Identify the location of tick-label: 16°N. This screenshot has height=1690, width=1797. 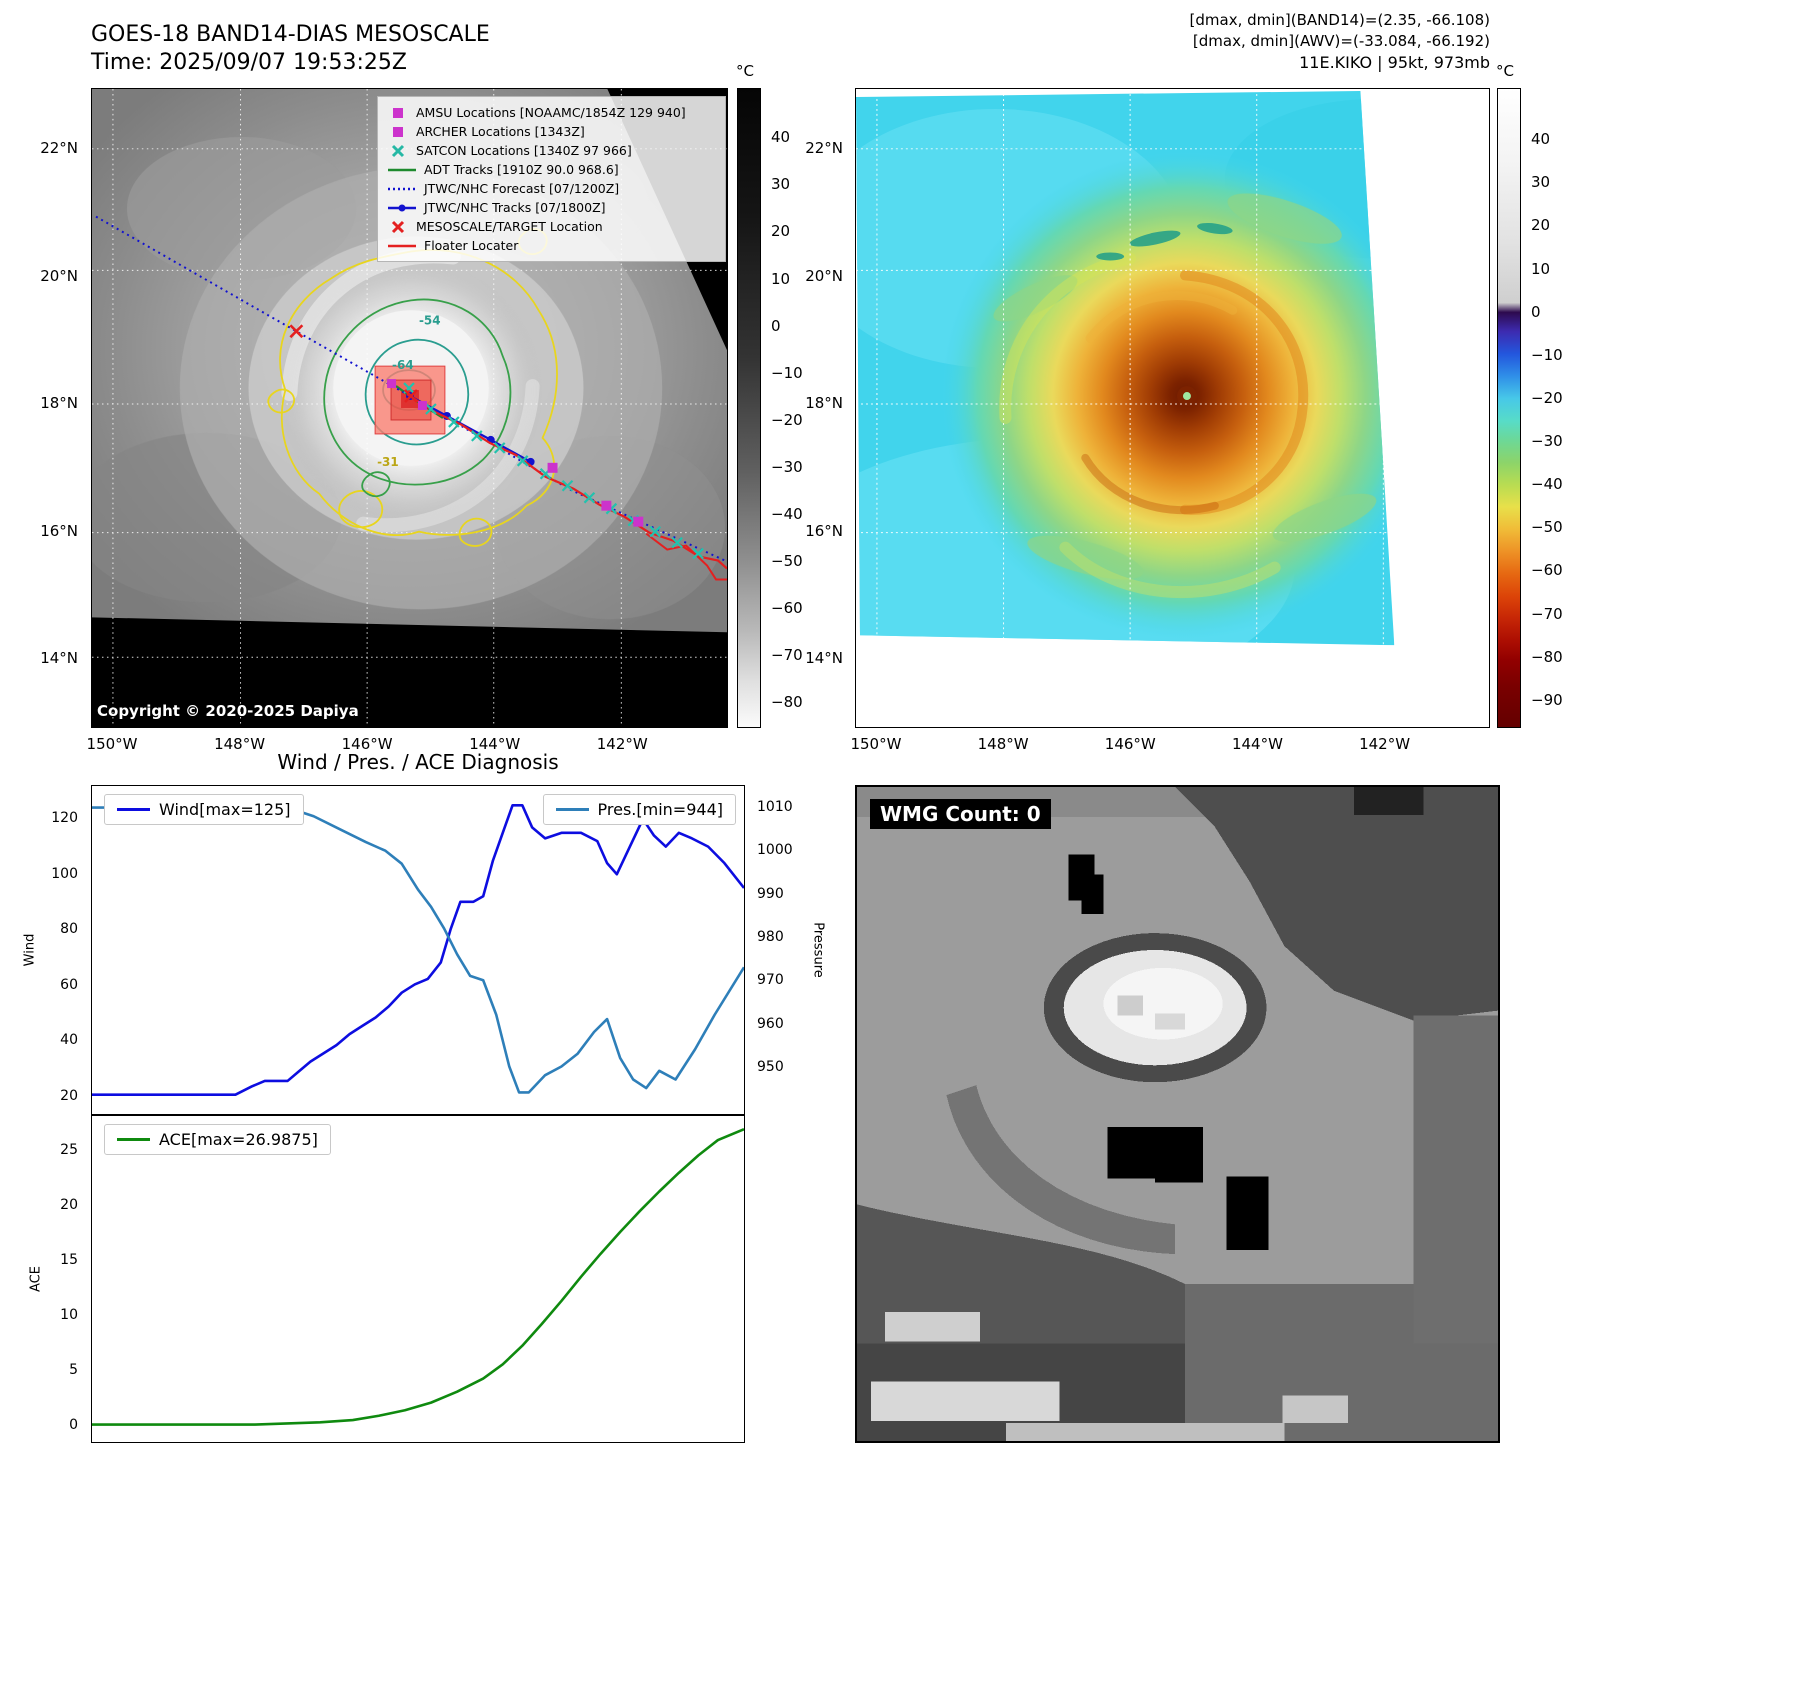
(824, 530).